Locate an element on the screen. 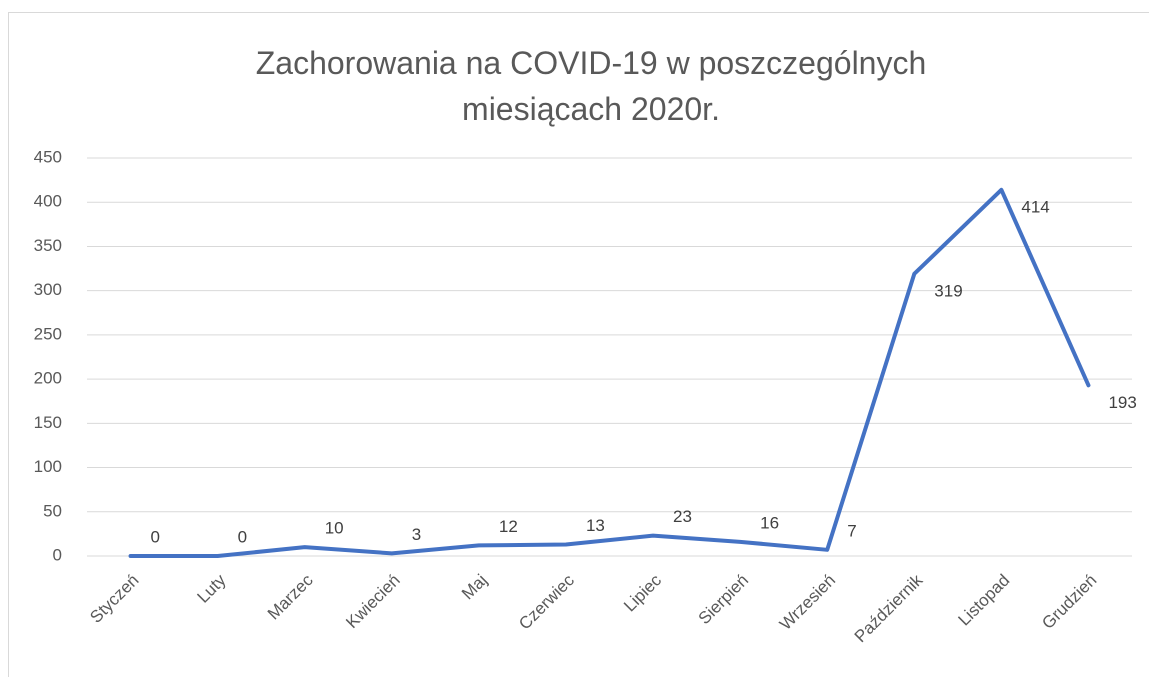 The height and width of the screenshot is (677, 1149). x-tick-label: Wrzesień is located at coordinates (807, 602).